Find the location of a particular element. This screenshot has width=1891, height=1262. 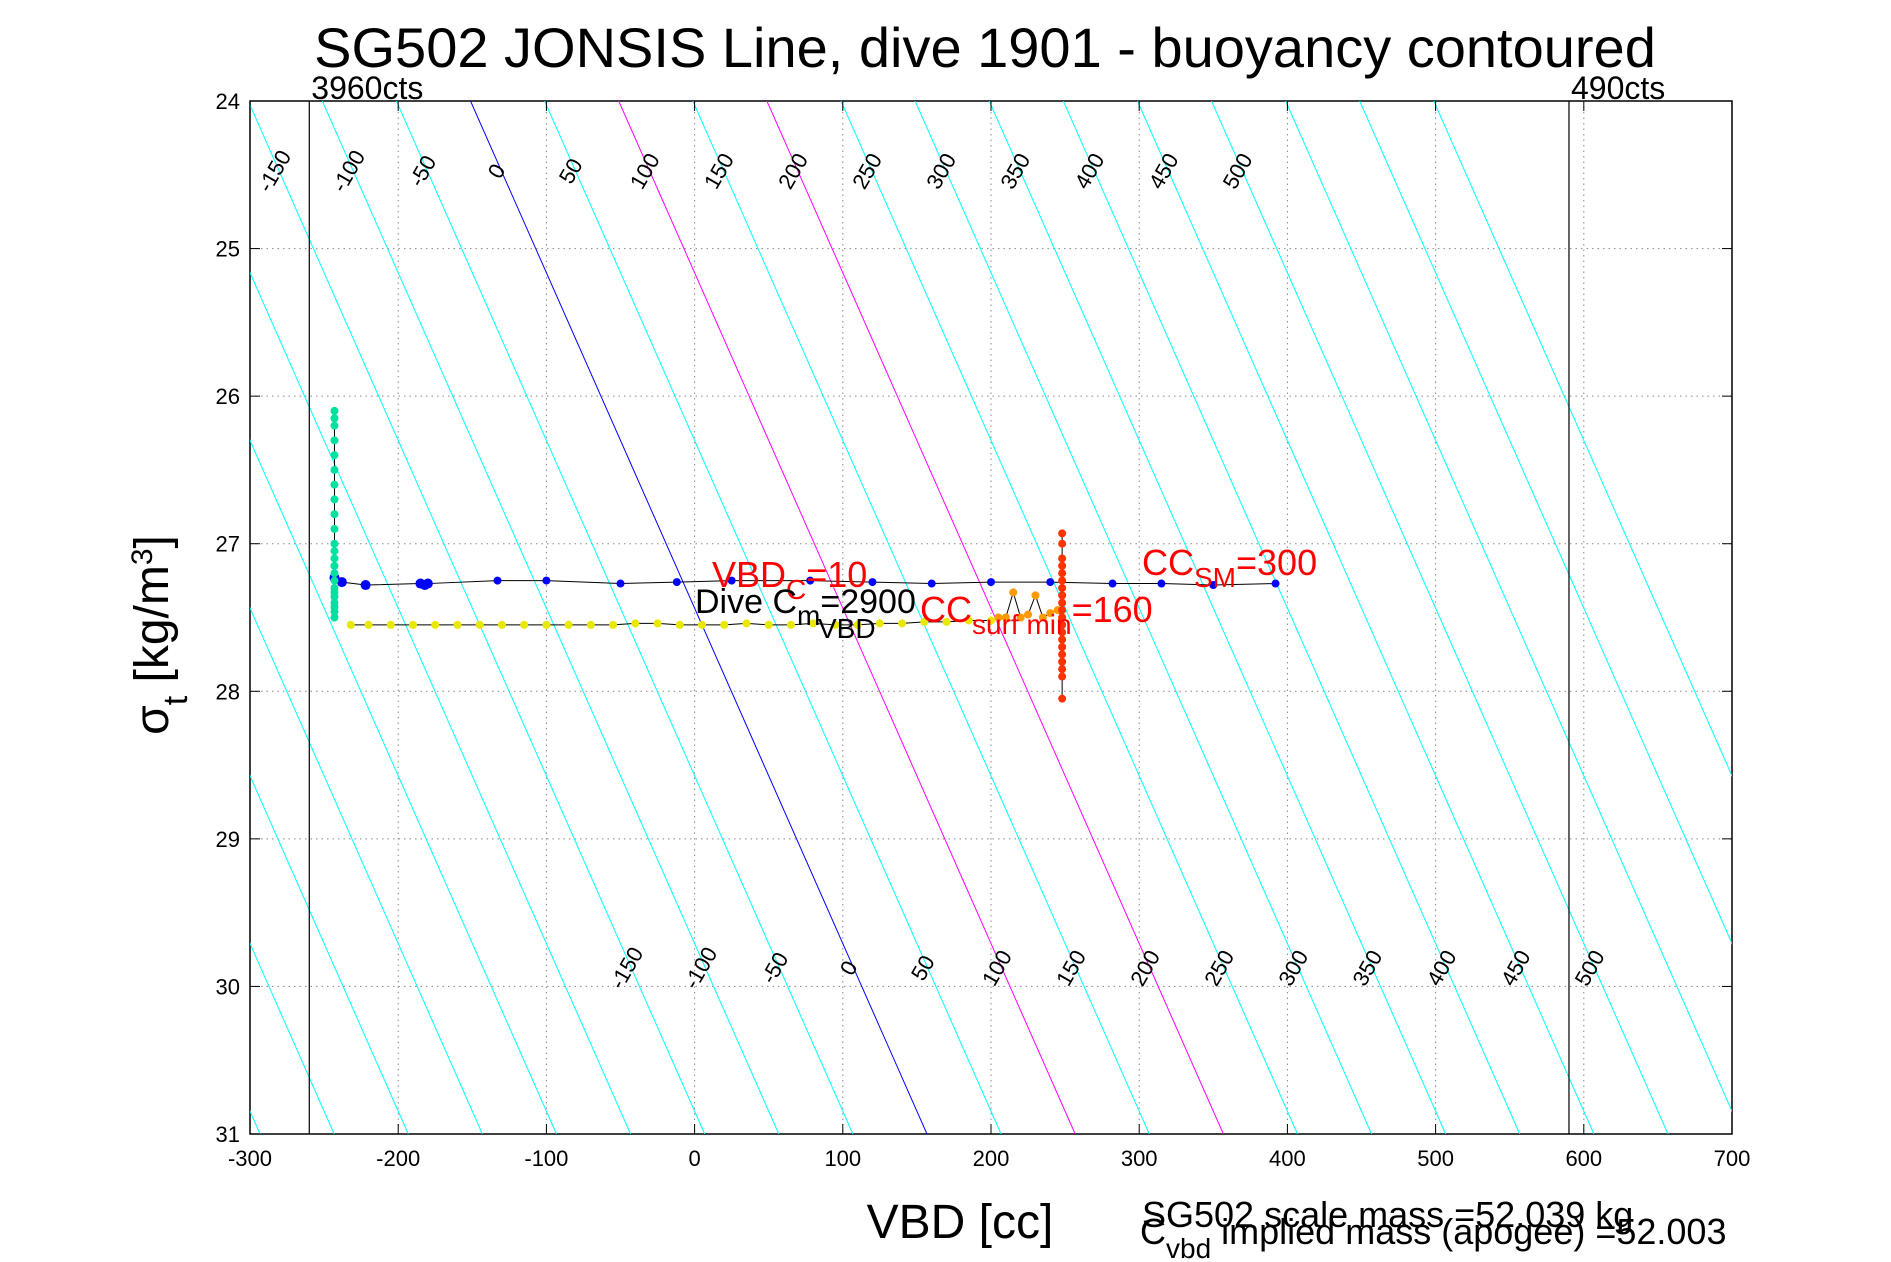

x-tick-label: 500 is located at coordinates (1435, 1158).